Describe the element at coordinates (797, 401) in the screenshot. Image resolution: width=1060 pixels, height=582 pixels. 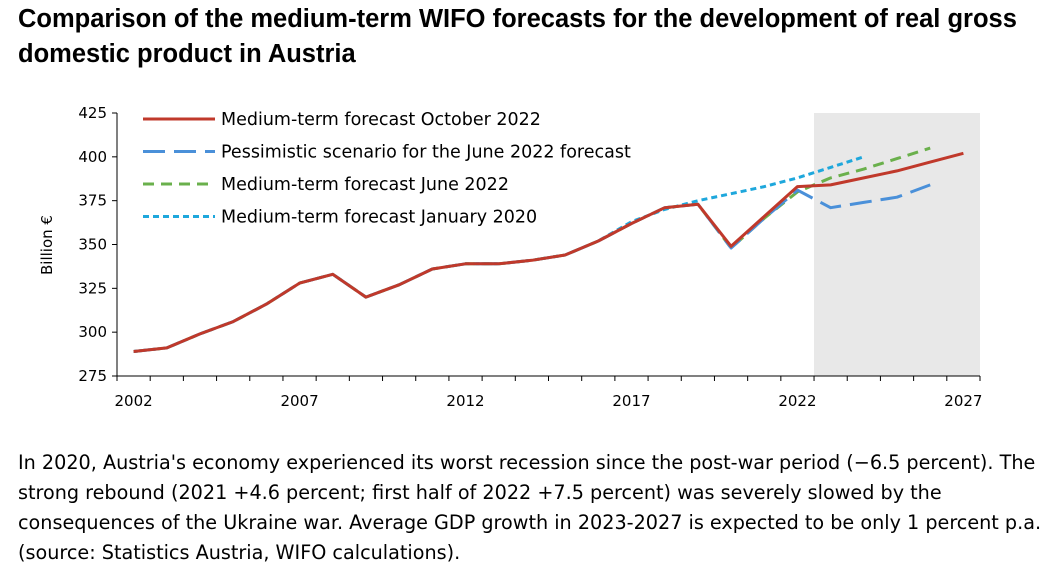
I see `x-tick-label: 2022` at that location.